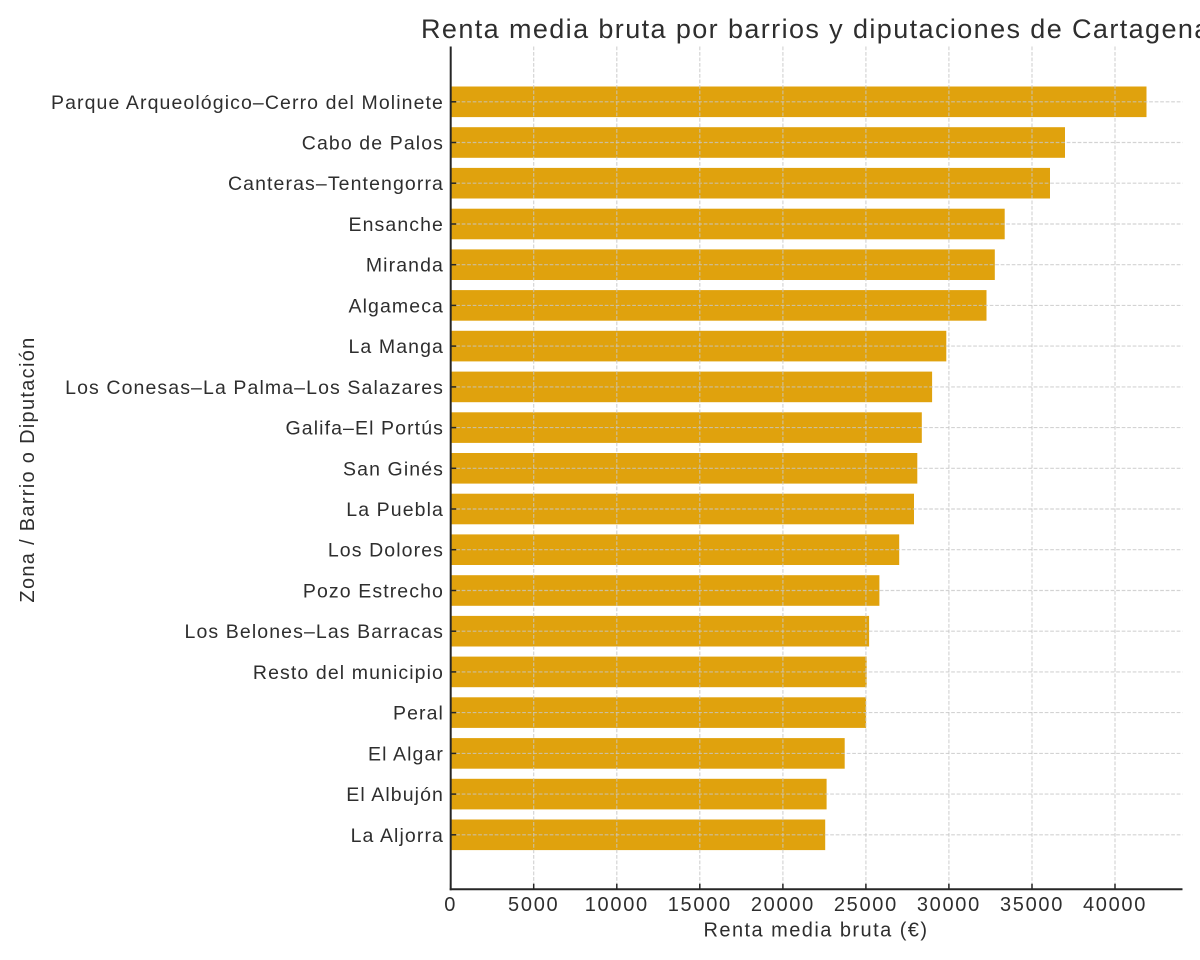 Image resolution: width=1200 pixels, height=960 pixels. I want to click on svg-text:Los Conesas–La Palma–Los Salaz: Los Conesas–La Palma–Los Salazares, so click(254, 388).